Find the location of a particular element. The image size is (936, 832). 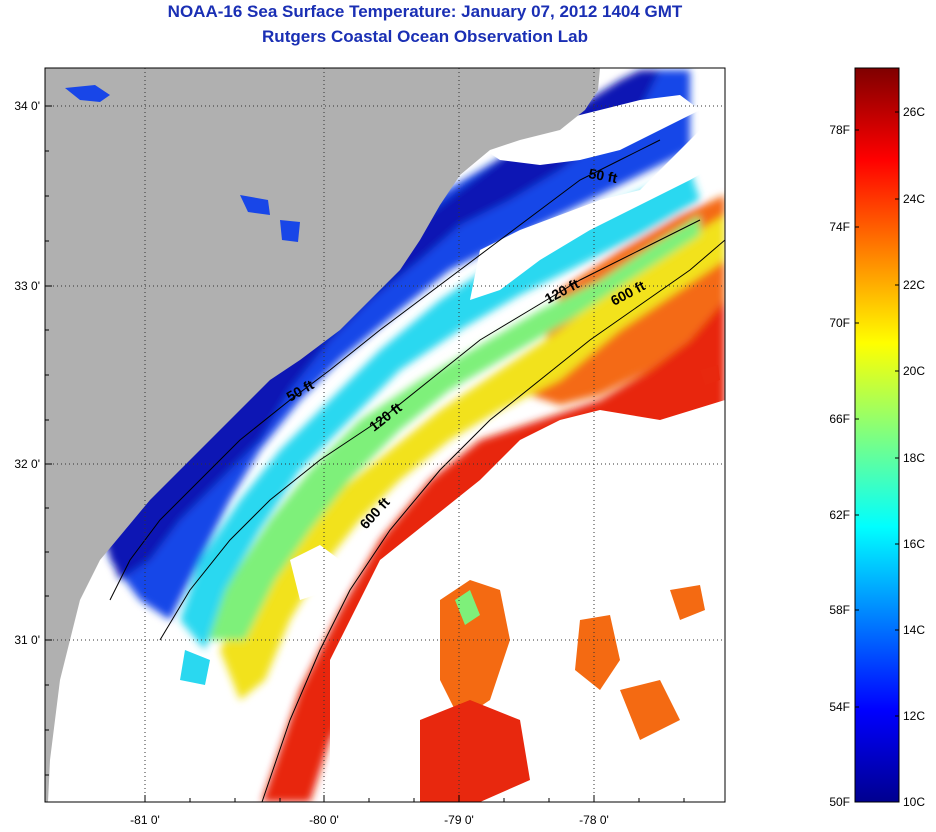

colorbar-label-54f: 54F is located at coordinates (839, 707).